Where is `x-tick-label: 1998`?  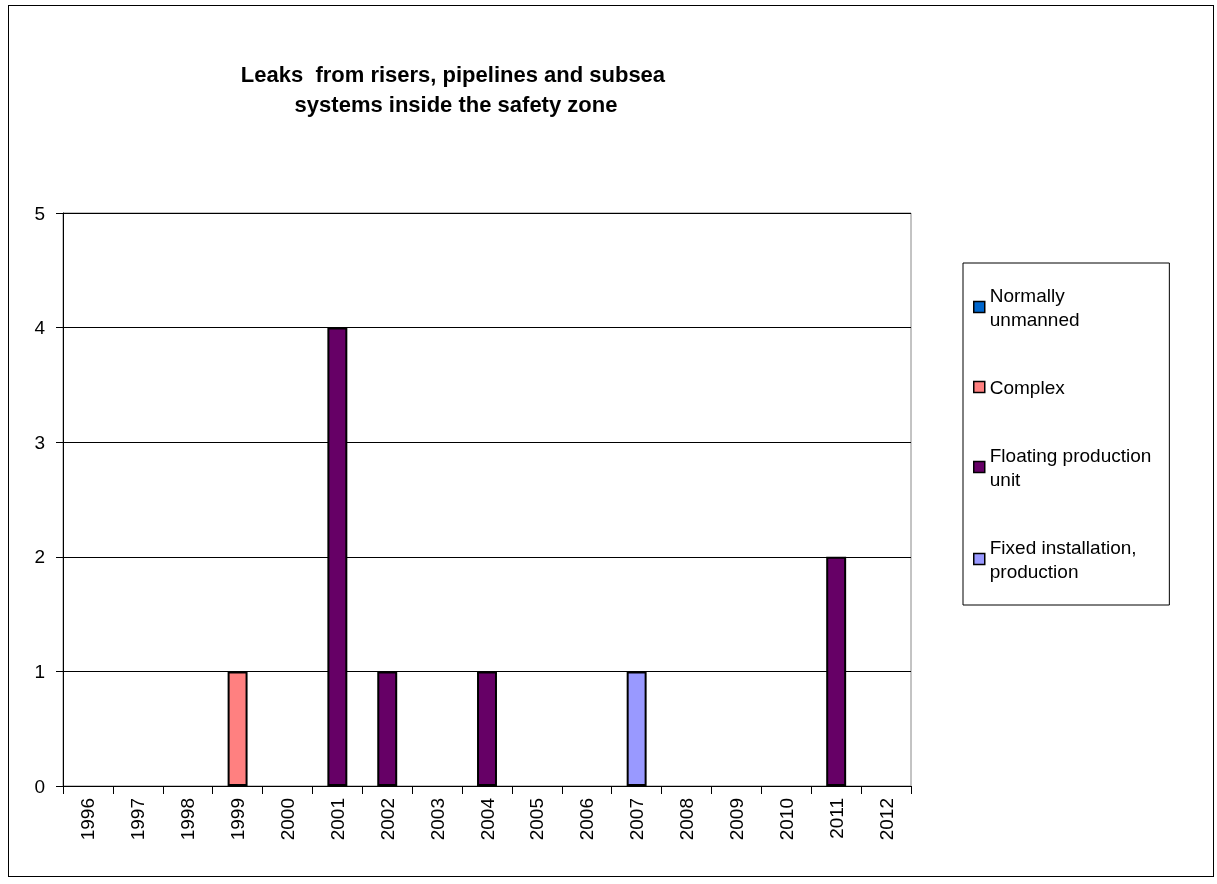
x-tick-label: 1998 is located at coordinates (188, 819).